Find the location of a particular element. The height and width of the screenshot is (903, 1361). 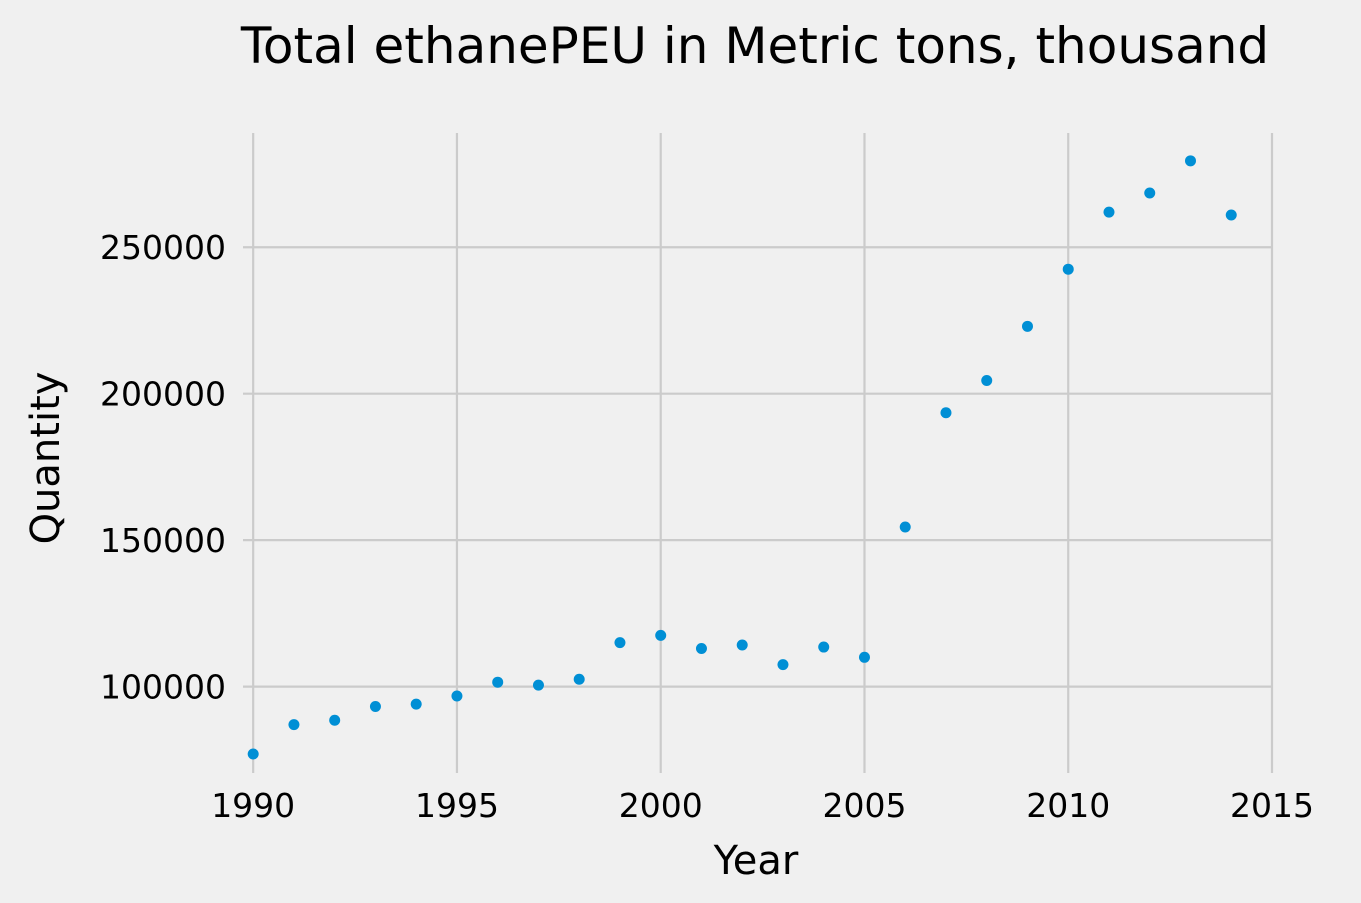

x-tick-label: 2010 is located at coordinates (1068, 805).